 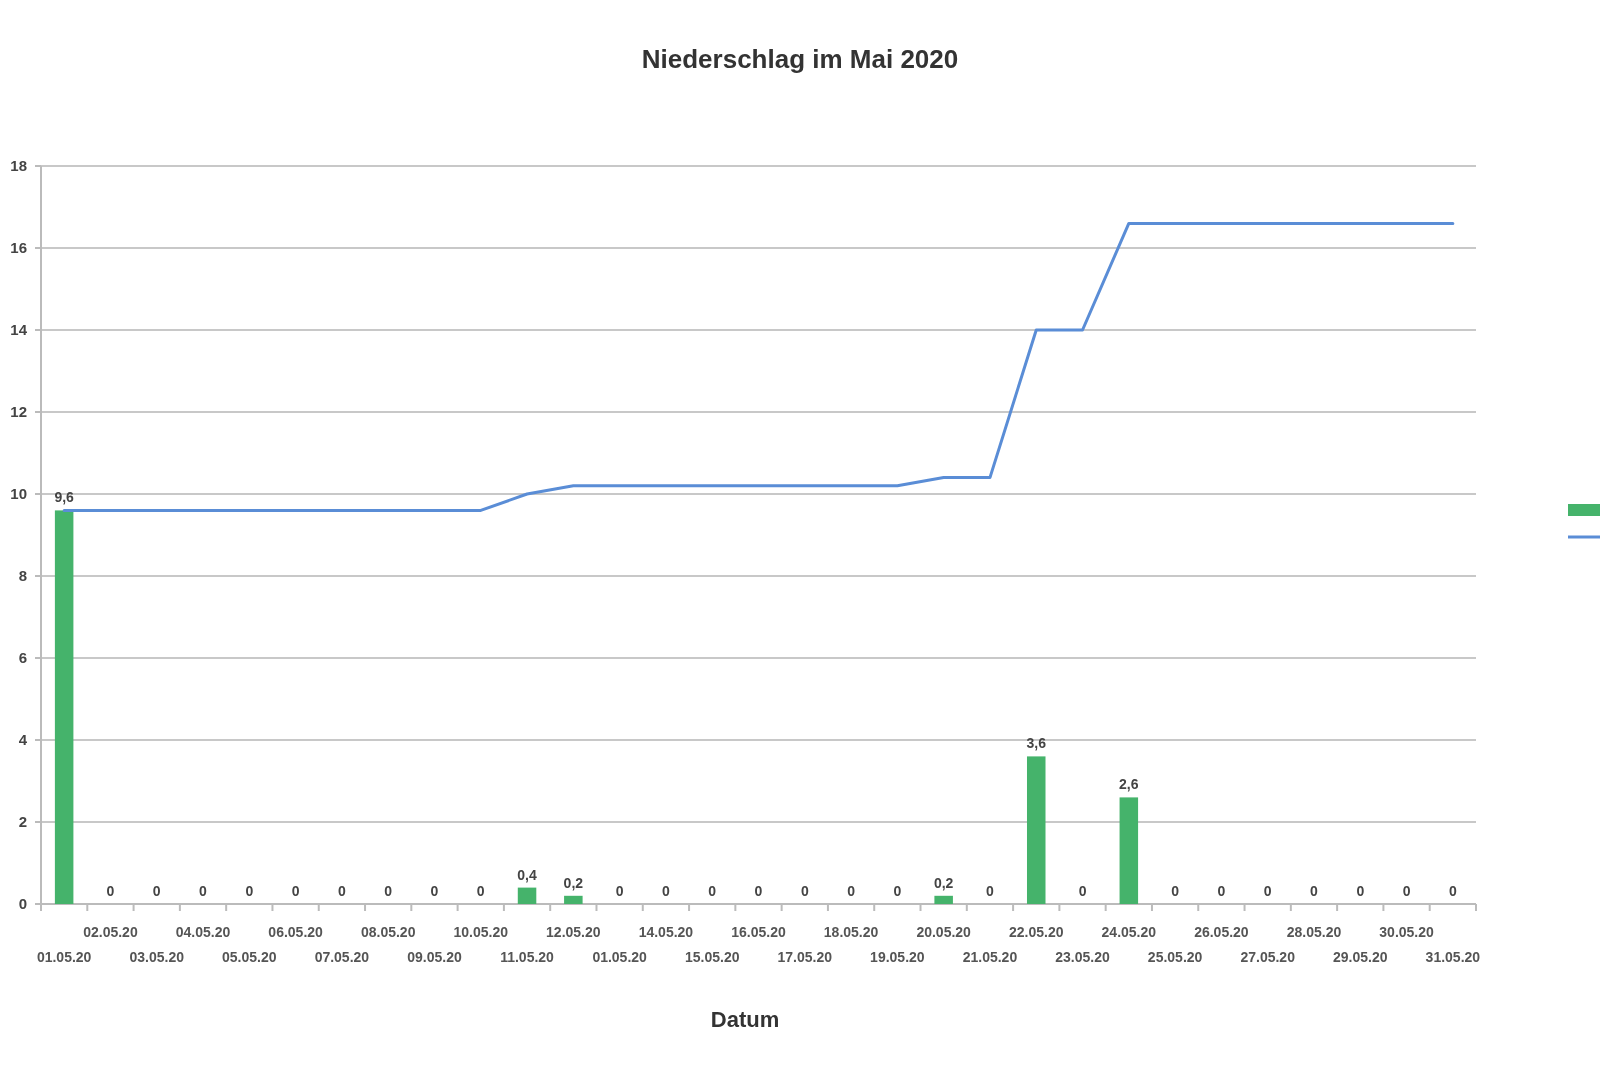 What do you see at coordinates (1082, 957) in the screenshot?
I see `x-tick-label: 23.05.20` at bounding box center [1082, 957].